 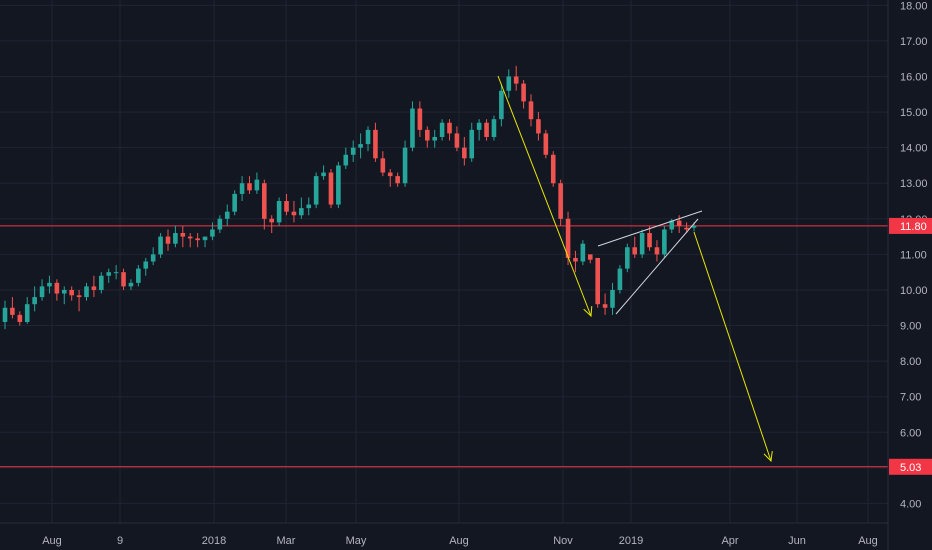 I want to click on x-tick-label: 2019, so click(x=631, y=541).